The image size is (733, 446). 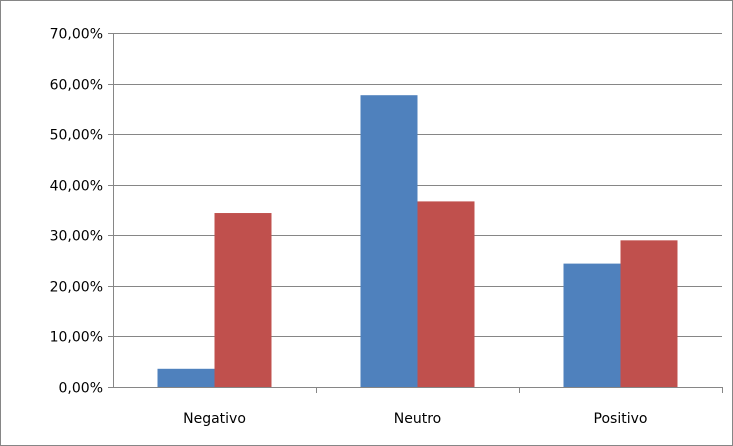 I want to click on x-category-labels: Negativo Neutro Positivo, so click(x=415, y=419).